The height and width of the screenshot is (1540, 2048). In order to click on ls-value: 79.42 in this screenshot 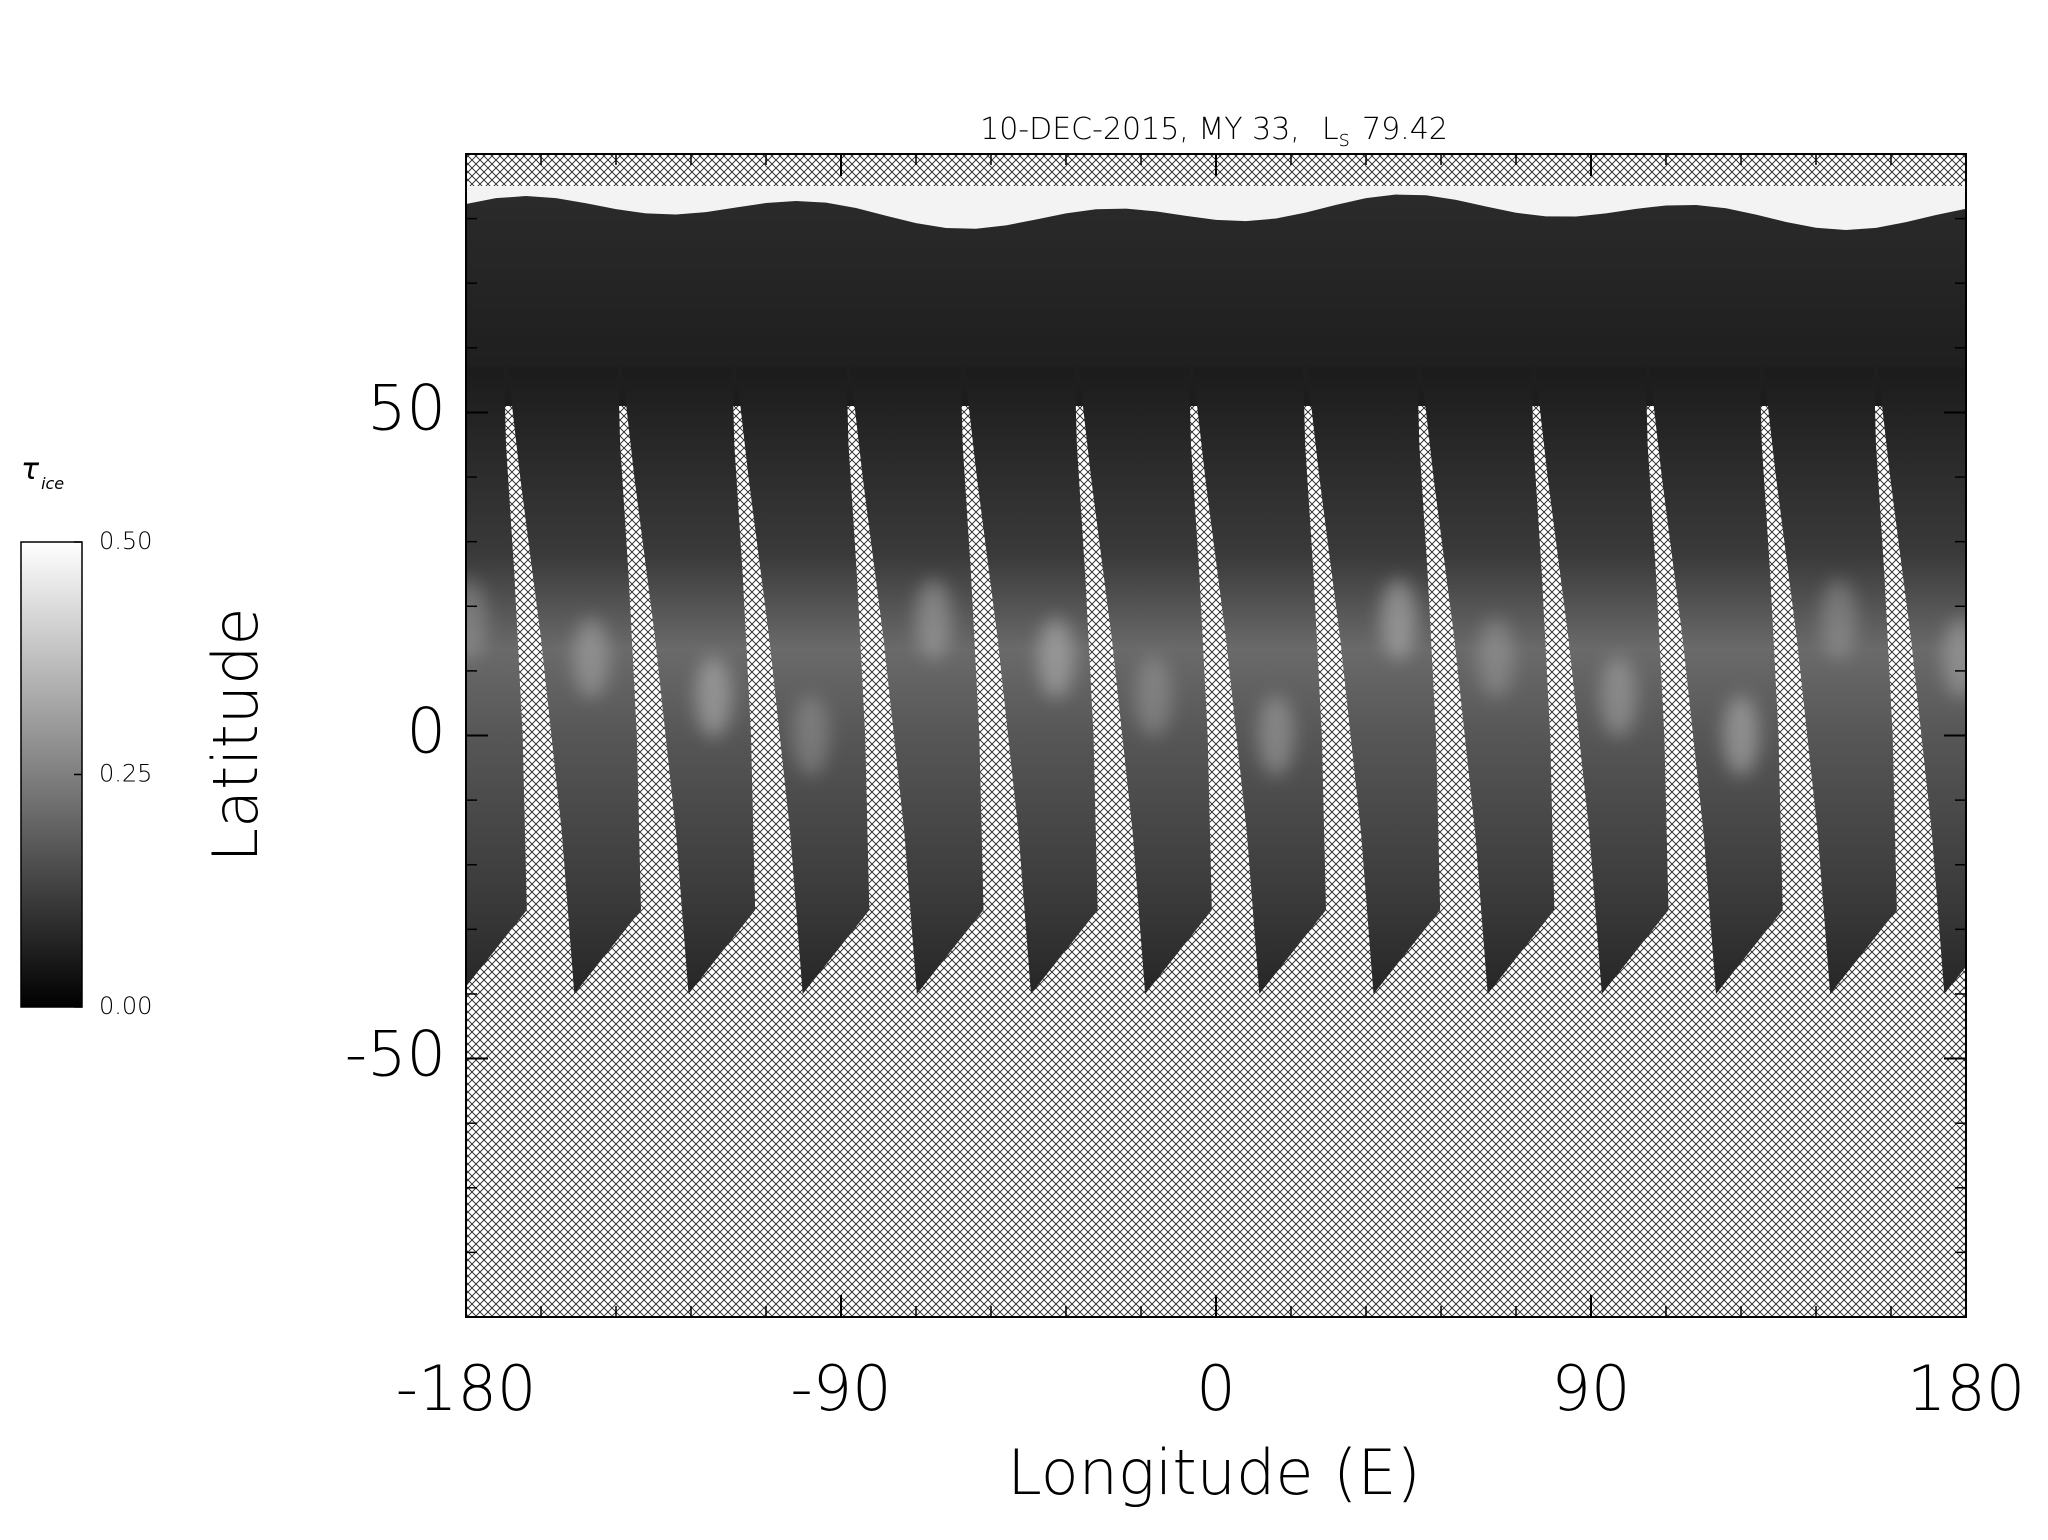, I will do `click(1405, 129)`.